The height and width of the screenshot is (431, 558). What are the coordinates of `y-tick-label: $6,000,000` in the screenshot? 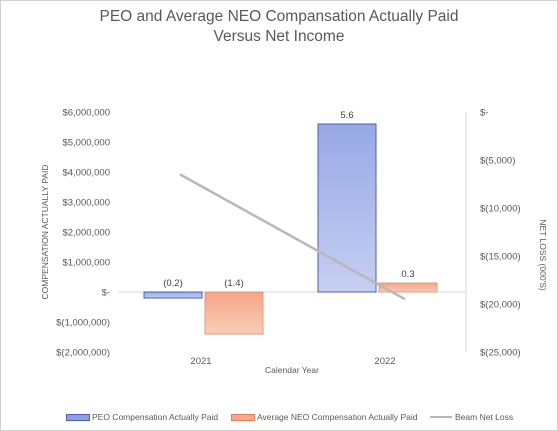 It's located at (86, 113).